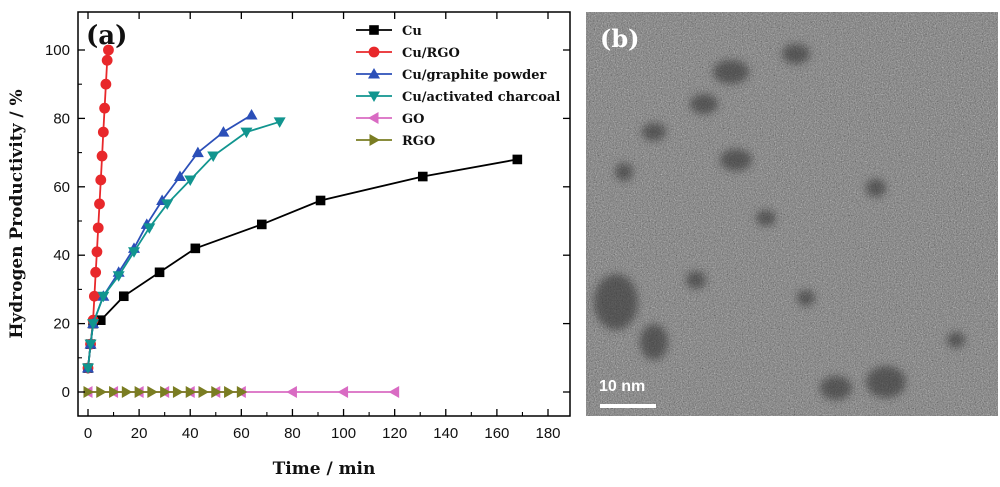 This screenshot has width=1000, height=487. I want to click on x-tick-label: 80, so click(292, 433).